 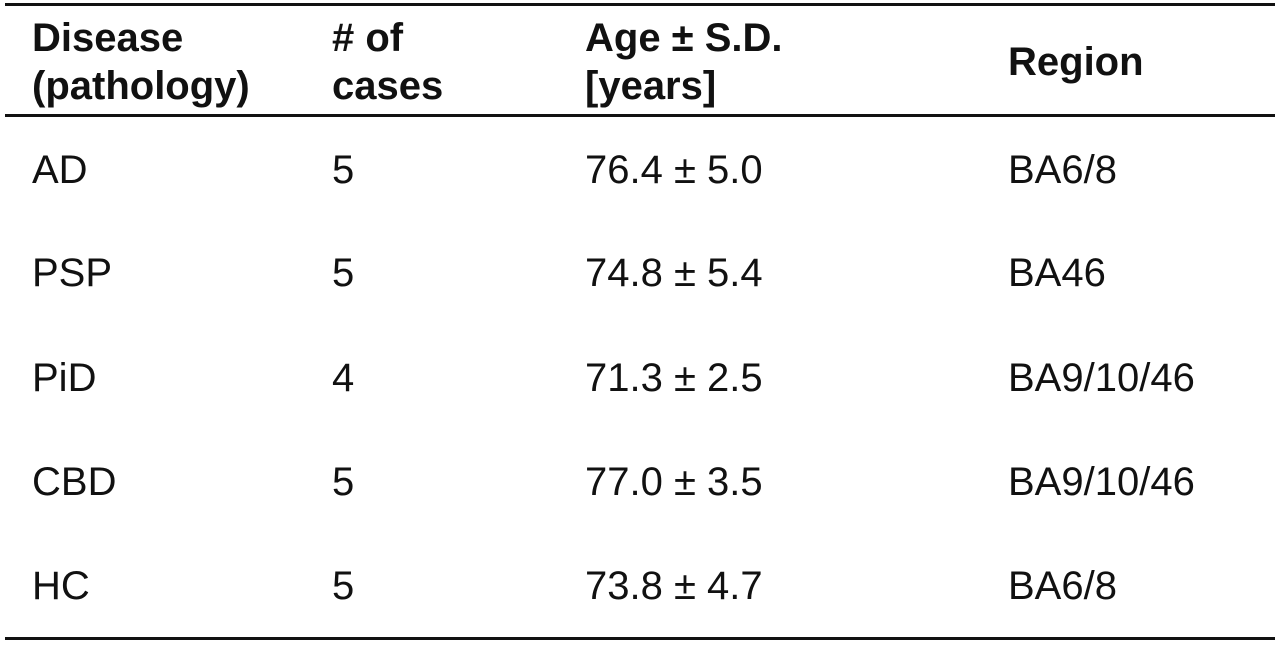 I want to click on header-region: Region, so click(x=1076, y=62).